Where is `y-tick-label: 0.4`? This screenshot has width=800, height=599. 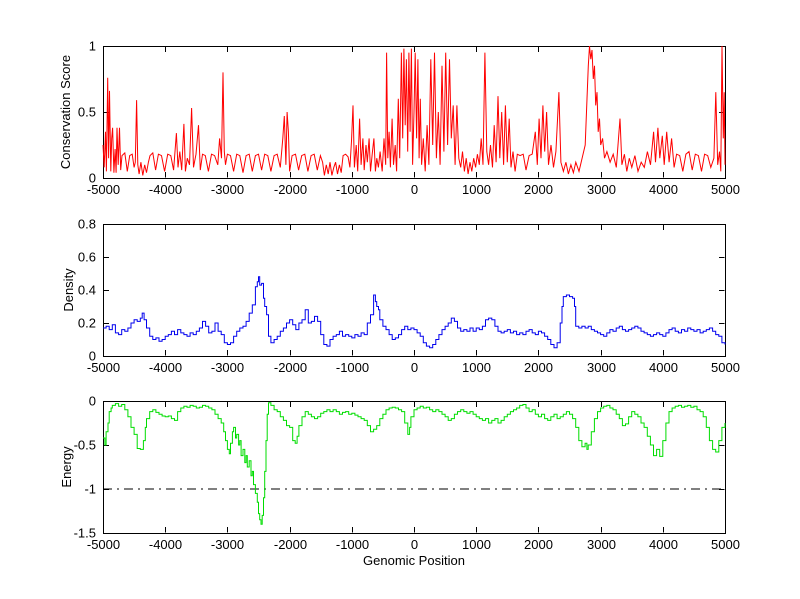 y-tick-label: 0.4 is located at coordinates (87, 290).